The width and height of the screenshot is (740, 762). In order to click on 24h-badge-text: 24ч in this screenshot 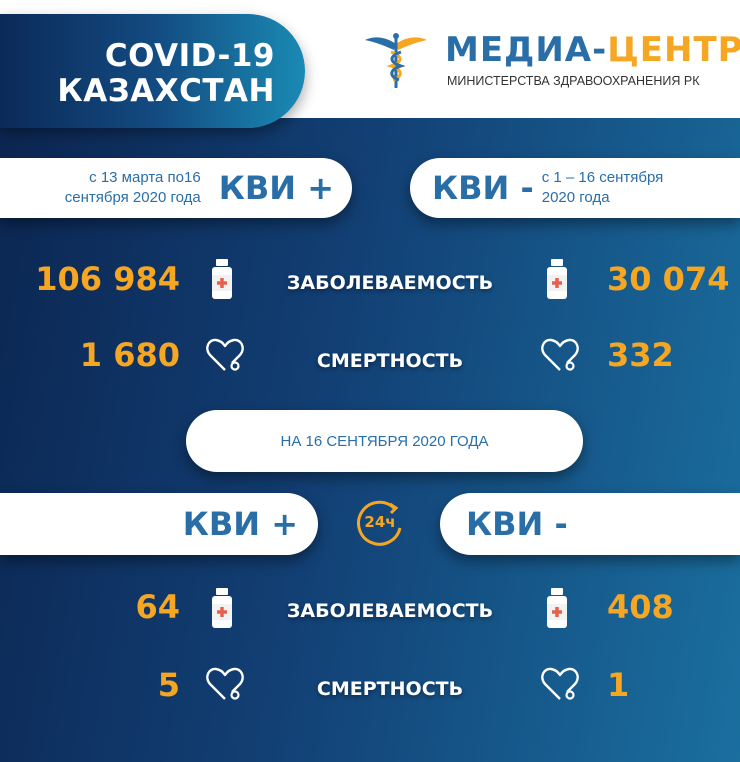, I will do `click(380, 522)`.